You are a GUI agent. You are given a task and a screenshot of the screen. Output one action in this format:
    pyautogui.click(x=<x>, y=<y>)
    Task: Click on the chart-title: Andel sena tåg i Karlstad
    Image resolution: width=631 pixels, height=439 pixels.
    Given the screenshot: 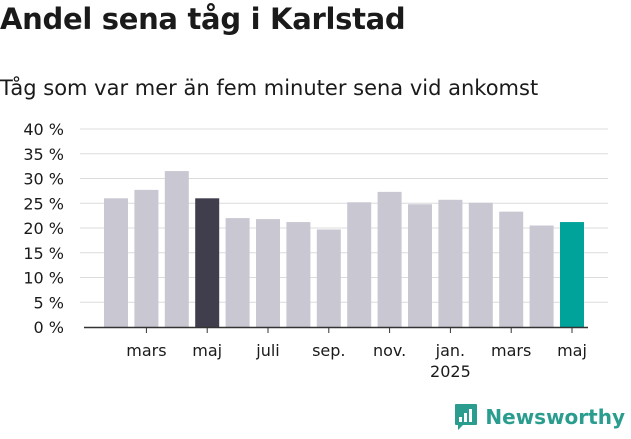 What is the action you would take?
    pyautogui.click(x=203, y=19)
    